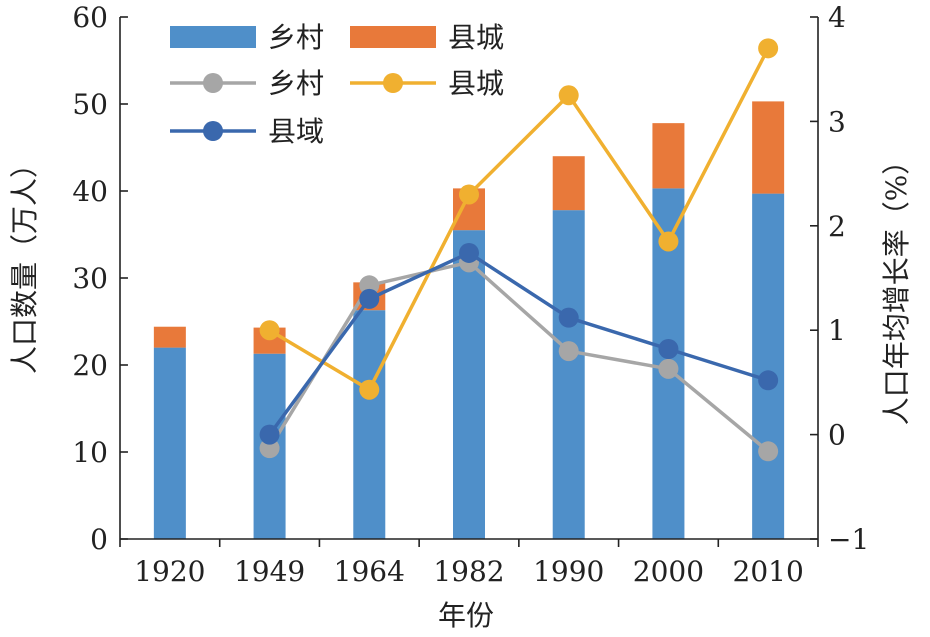 This screenshot has height=637, width=930. What do you see at coordinates (668, 241) in the screenshot?
I see `line-county-town-point-2000` at bounding box center [668, 241].